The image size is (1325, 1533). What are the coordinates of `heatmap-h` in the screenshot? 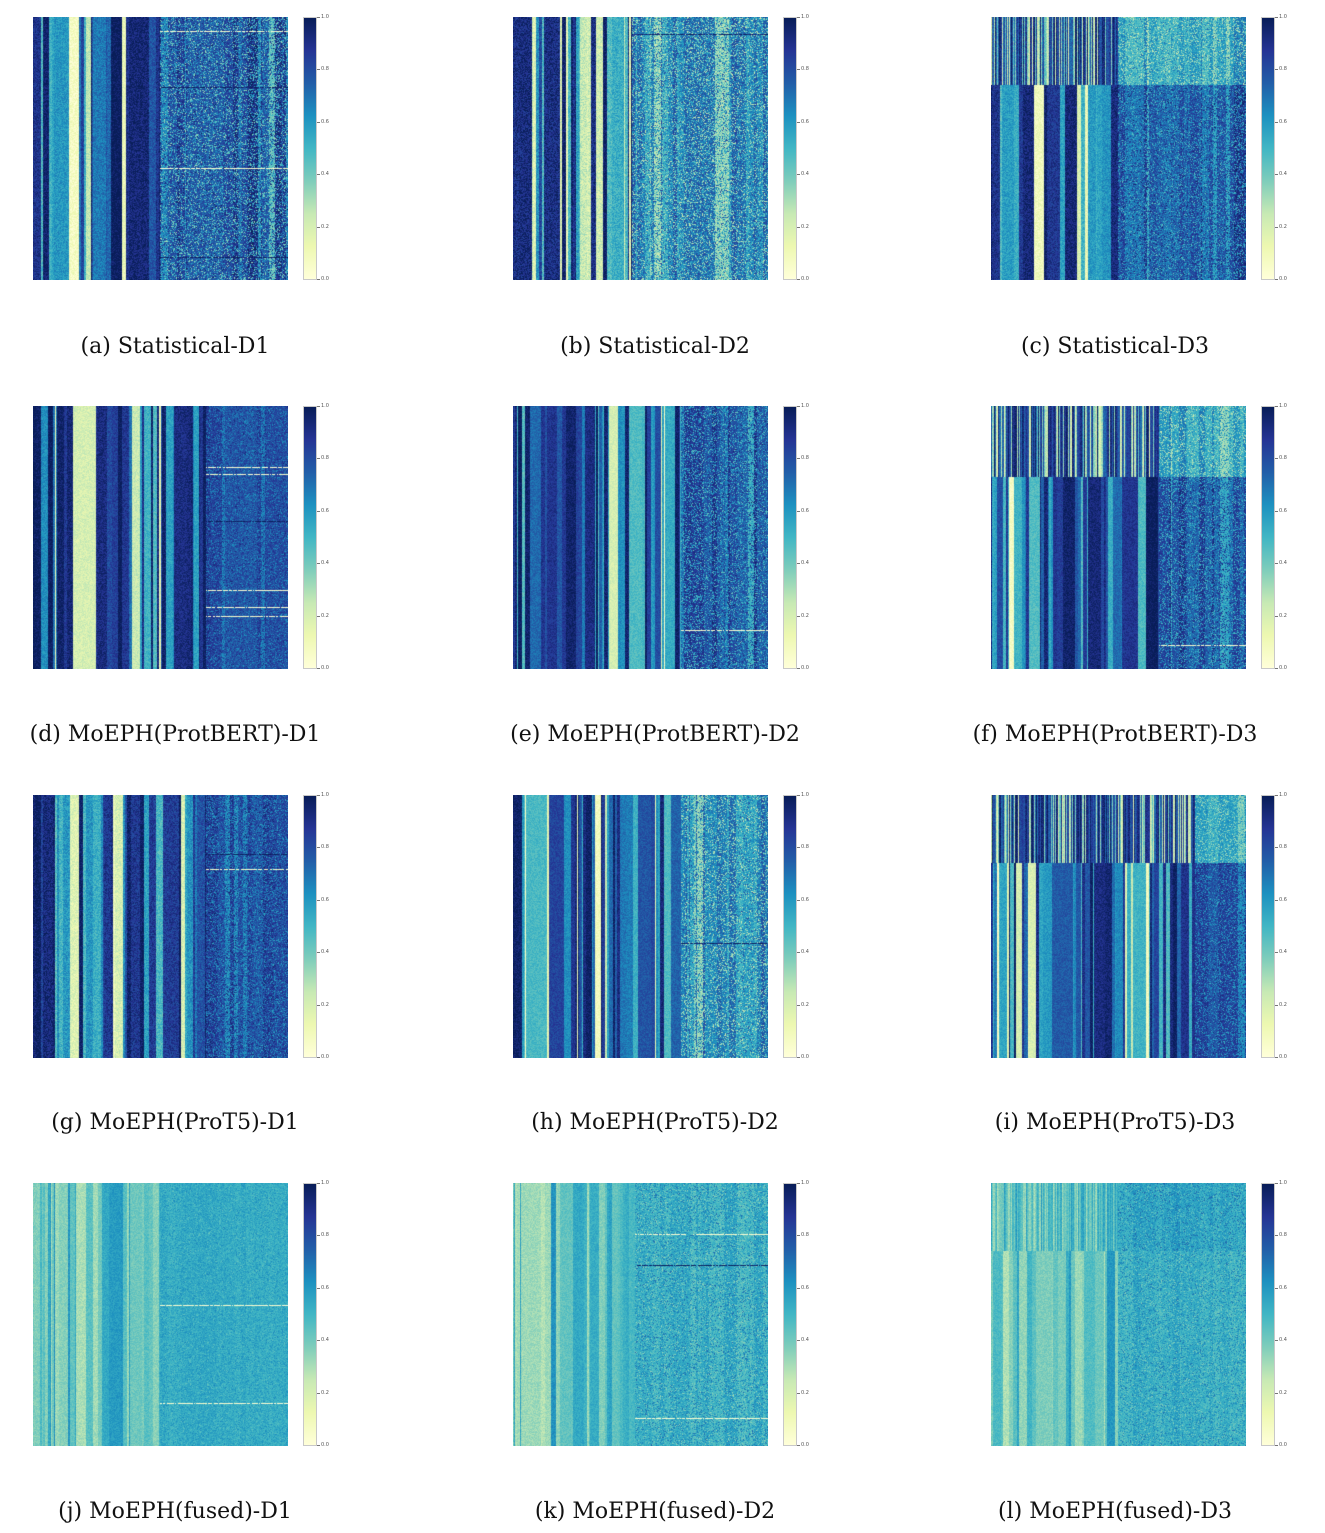 It's located at (640, 926).